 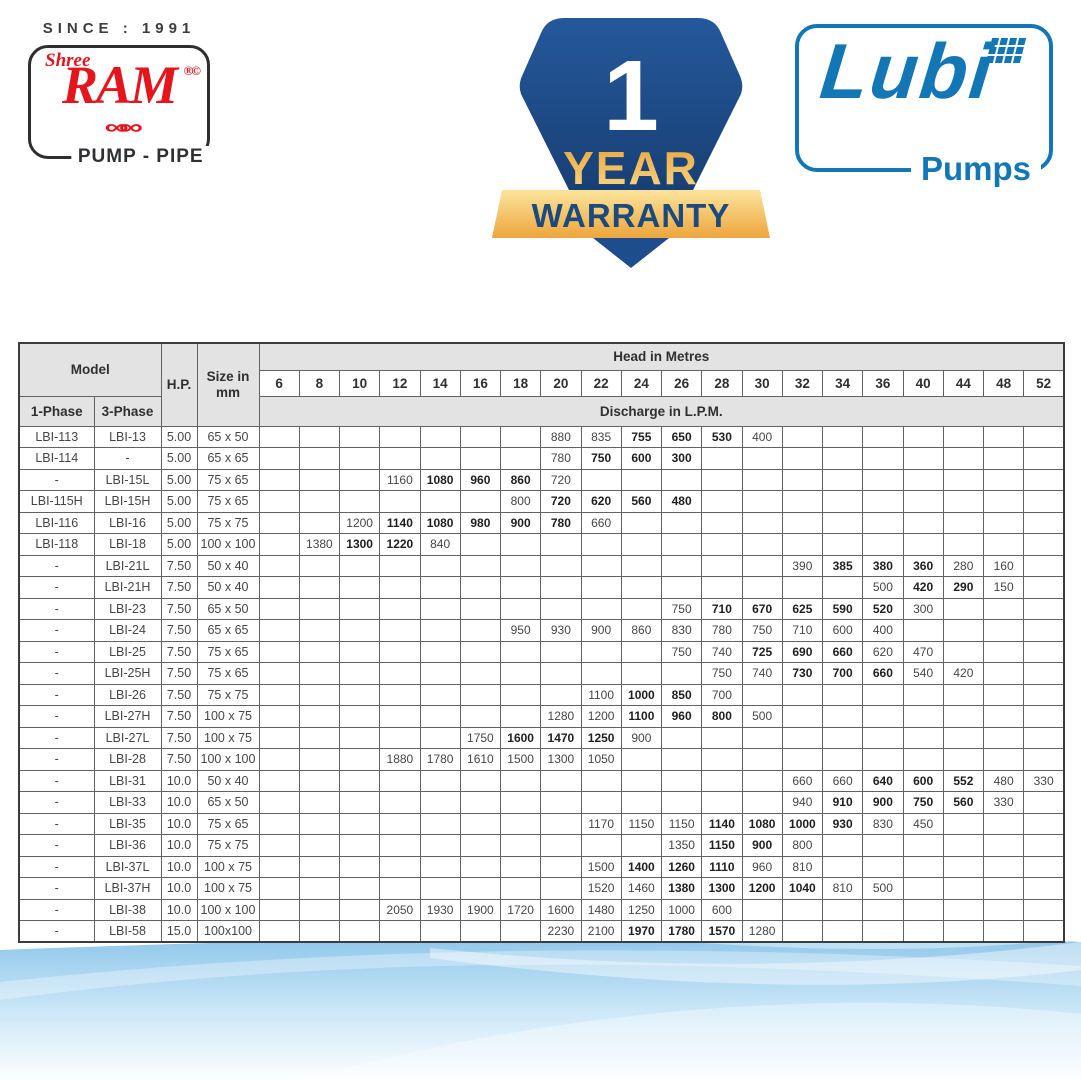 I want to click on hp-header: H.P., so click(x=179, y=384).